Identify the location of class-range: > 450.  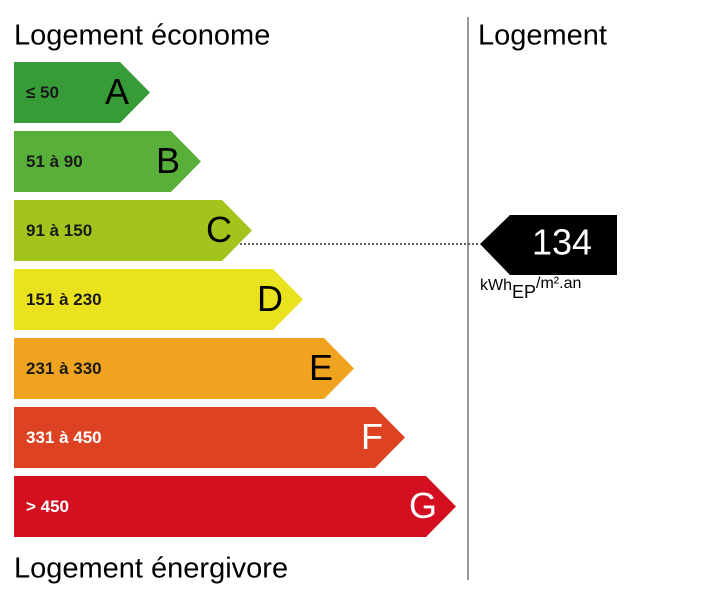
(47, 506).